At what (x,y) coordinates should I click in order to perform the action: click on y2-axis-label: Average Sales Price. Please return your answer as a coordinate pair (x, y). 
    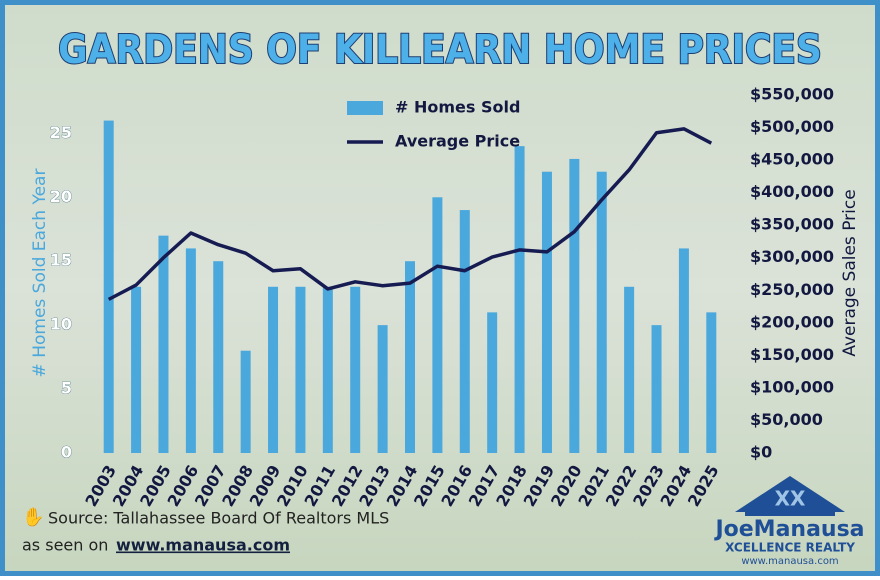
    Looking at the image, I should click on (850, 272).